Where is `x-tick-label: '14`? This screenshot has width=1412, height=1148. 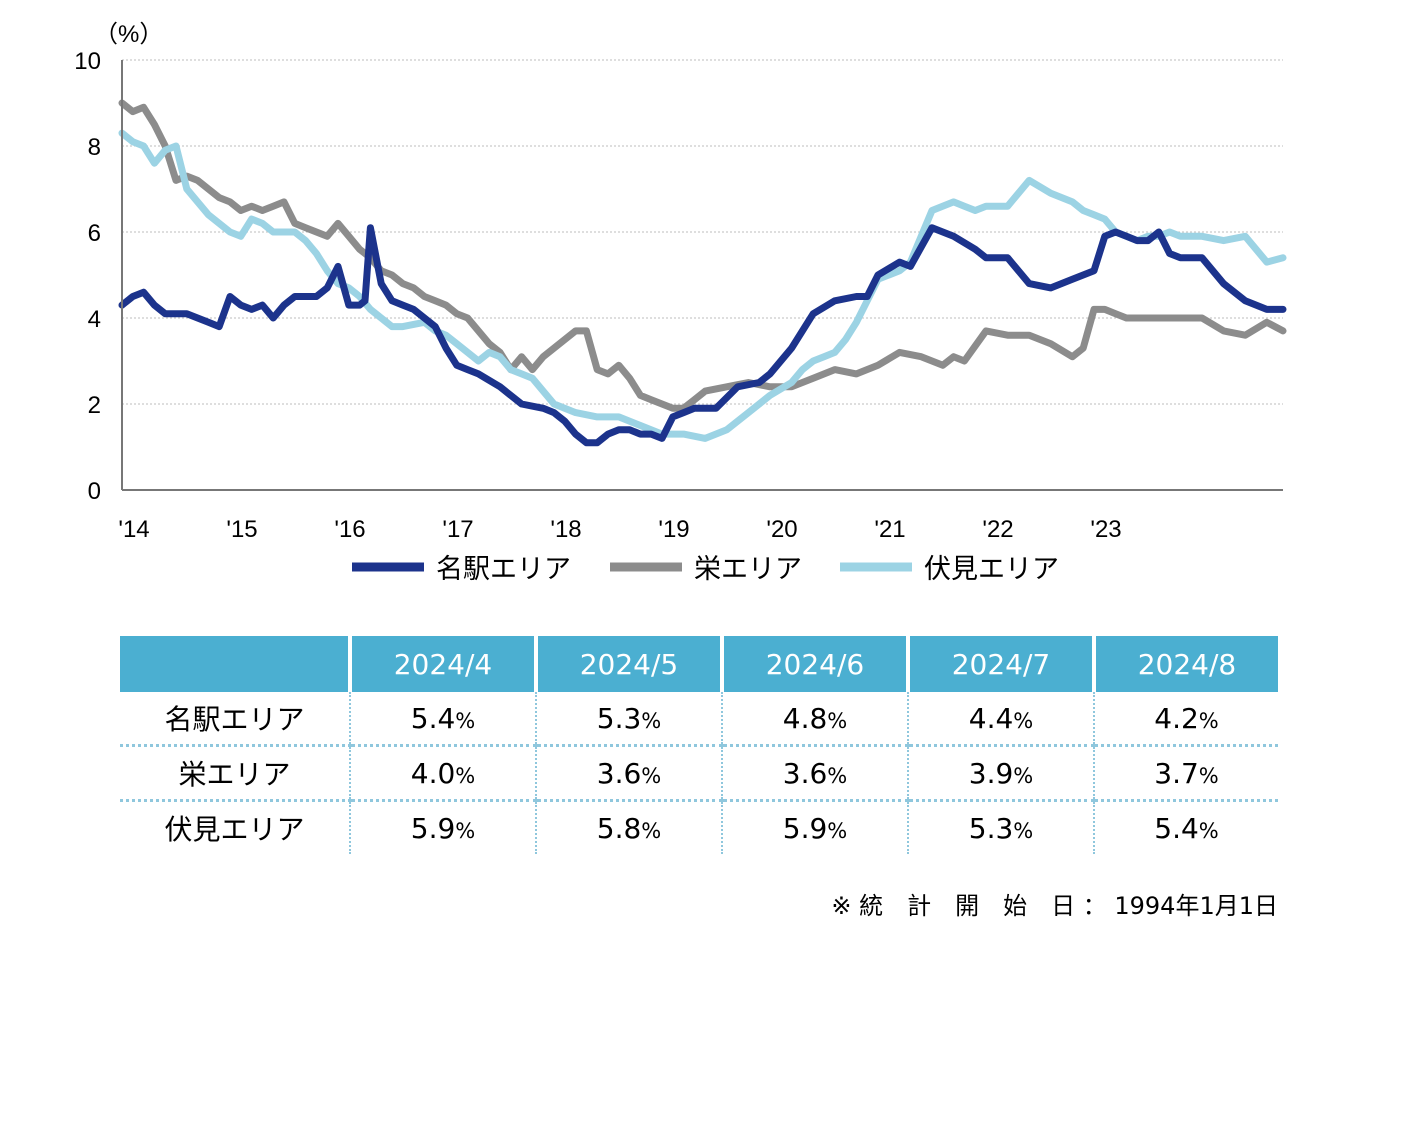 x-tick-label: '14 is located at coordinates (133, 529).